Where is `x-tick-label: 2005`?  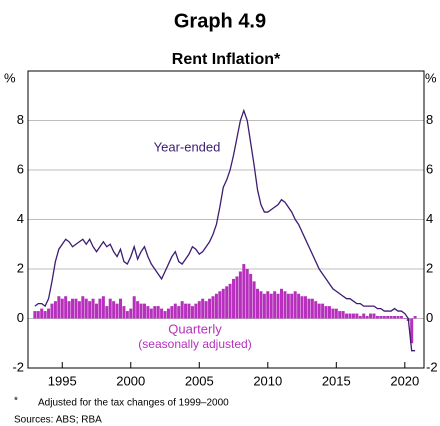 x-tick-label: 2005 is located at coordinates (199, 380).